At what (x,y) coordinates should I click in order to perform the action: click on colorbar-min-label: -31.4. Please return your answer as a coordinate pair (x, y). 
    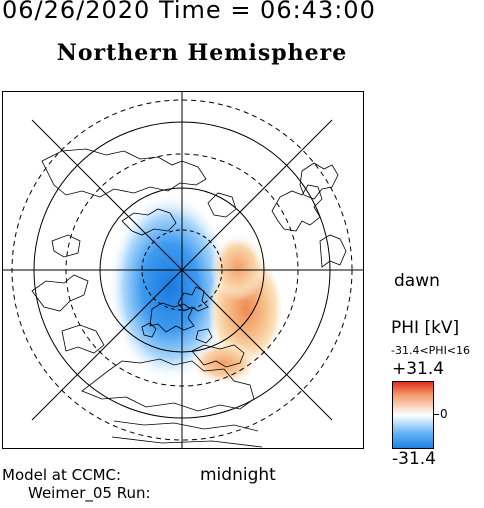
    Looking at the image, I should click on (414, 459).